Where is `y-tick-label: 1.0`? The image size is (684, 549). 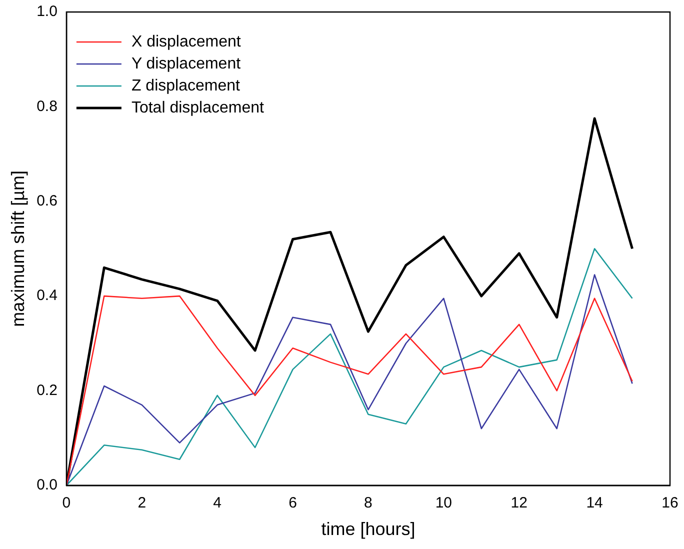 y-tick-label: 1.0 is located at coordinates (47, 11).